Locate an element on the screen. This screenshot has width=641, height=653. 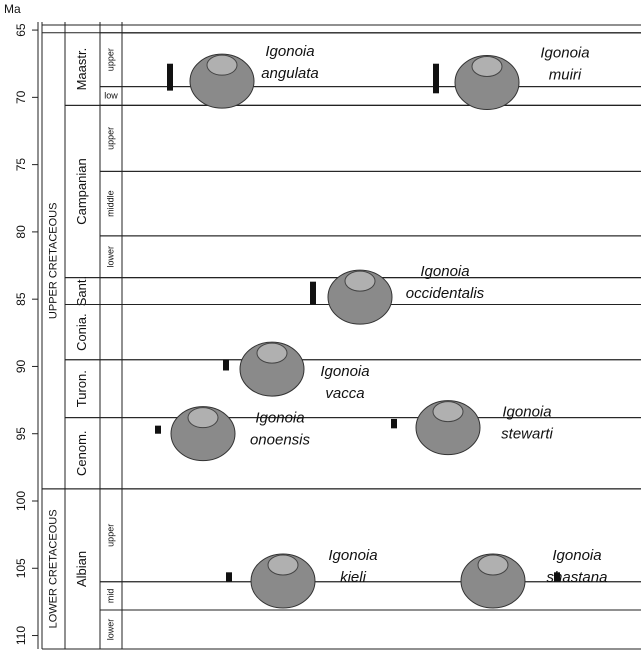
stage-label: Turon. is located at coordinates (81, 388).